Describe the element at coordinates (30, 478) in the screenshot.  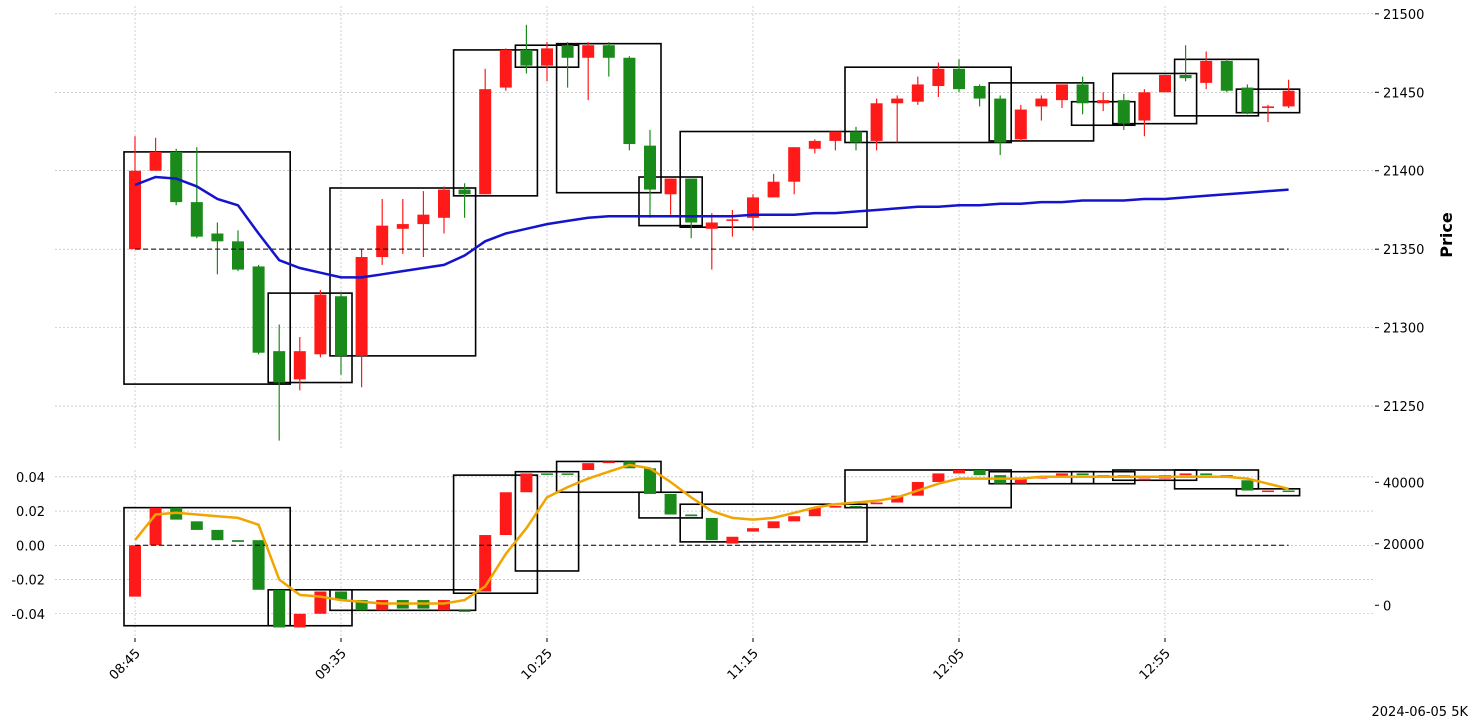
I see `indicator-left-tick-label: 0.04` at that location.